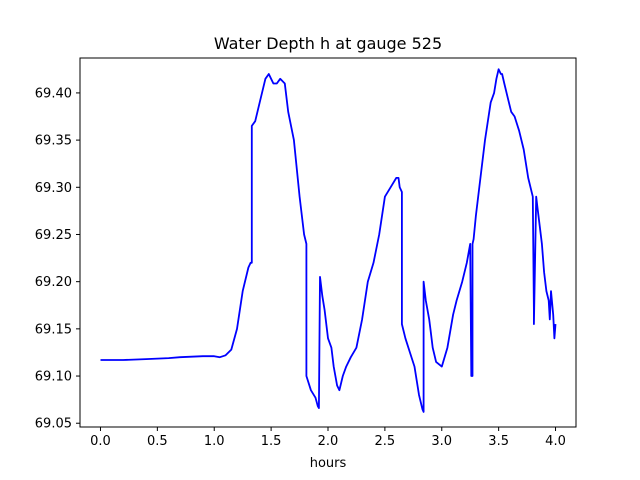  Describe the element at coordinates (328, 43) in the screenshot. I see `chart-title: Water Depth h at gauge 525` at that location.